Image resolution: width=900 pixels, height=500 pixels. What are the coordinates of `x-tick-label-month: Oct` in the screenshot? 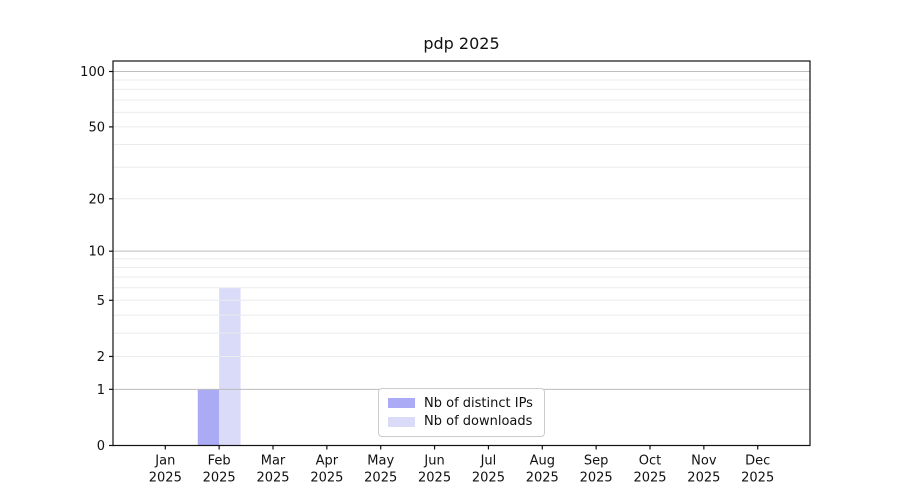 It's located at (650, 461).